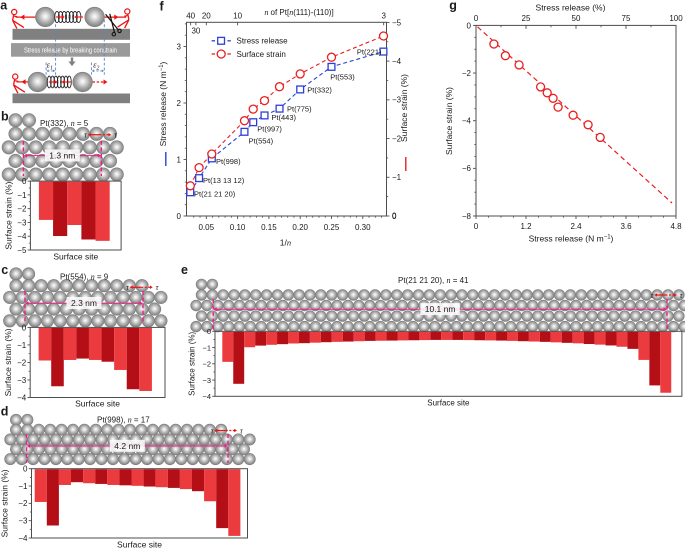  What do you see at coordinates (453, 6) in the screenshot?
I see `svg-text: g` at bounding box center [453, 6].